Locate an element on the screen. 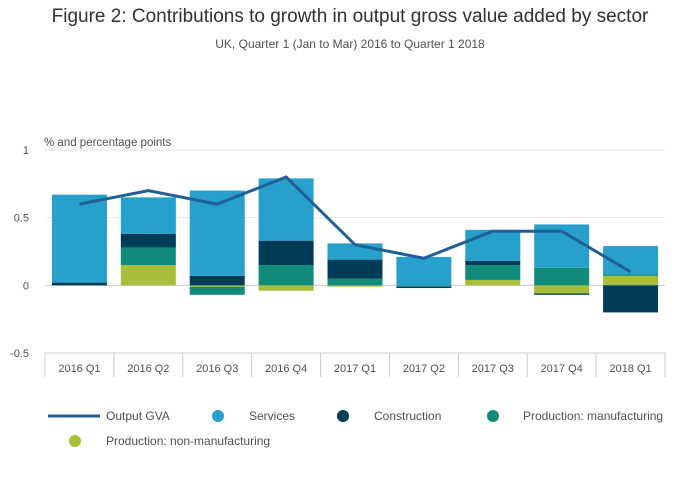 Image resolution: width=700 pixels, height=502 pixels. y-axis-label: % and percentage points is located at coordinates (107, 143).